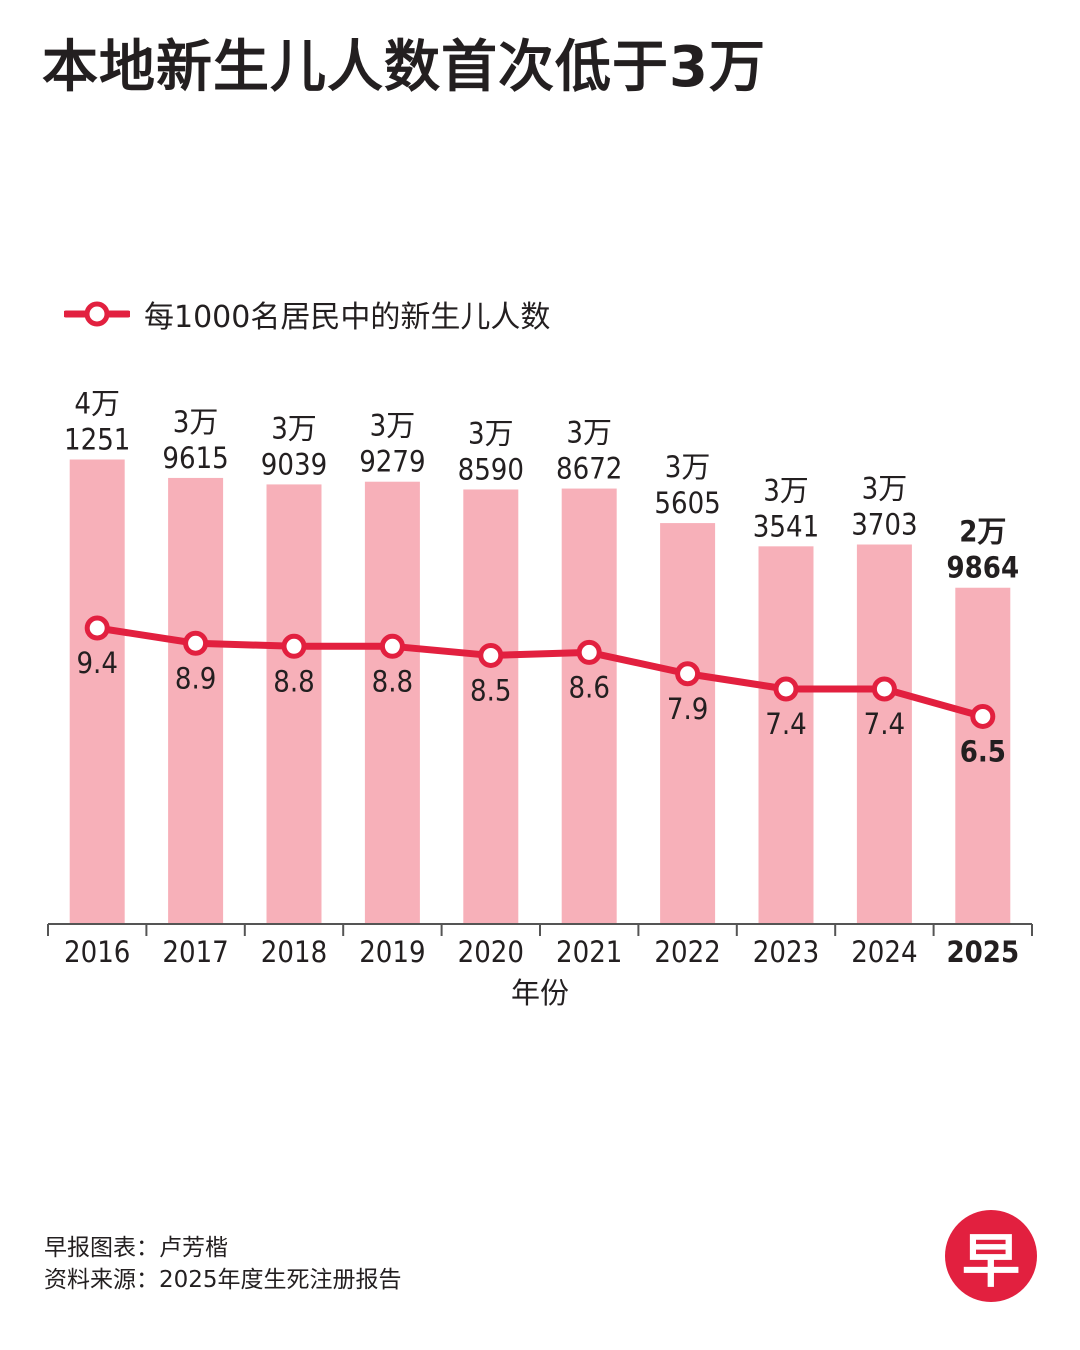  What do you see at coordinates (491, 469) in the screenshot?
I see `bar-value-label: 8590` at bounding box center [491, 469].